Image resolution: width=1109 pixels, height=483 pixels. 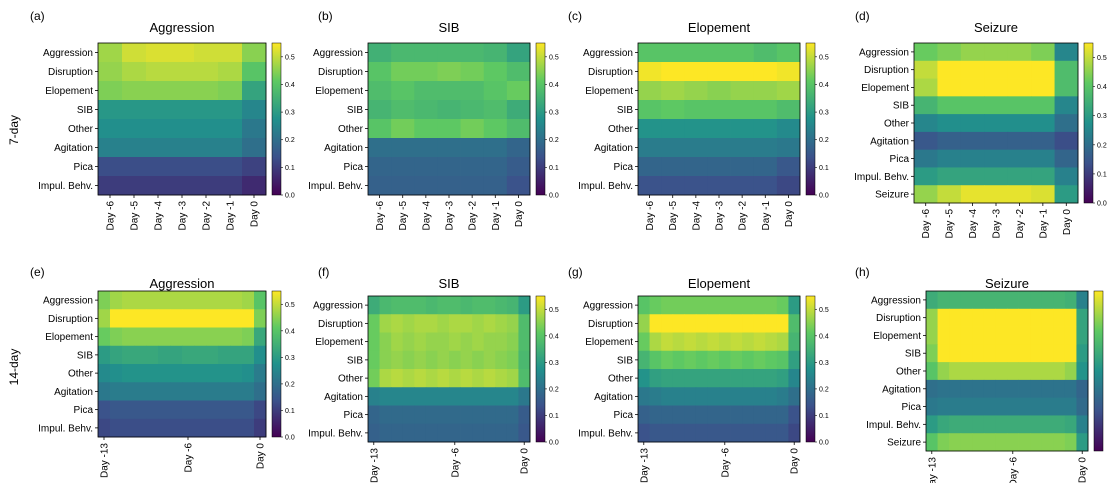 I want to click on y-tick-label: Agitation, so click(x=613, y=148).